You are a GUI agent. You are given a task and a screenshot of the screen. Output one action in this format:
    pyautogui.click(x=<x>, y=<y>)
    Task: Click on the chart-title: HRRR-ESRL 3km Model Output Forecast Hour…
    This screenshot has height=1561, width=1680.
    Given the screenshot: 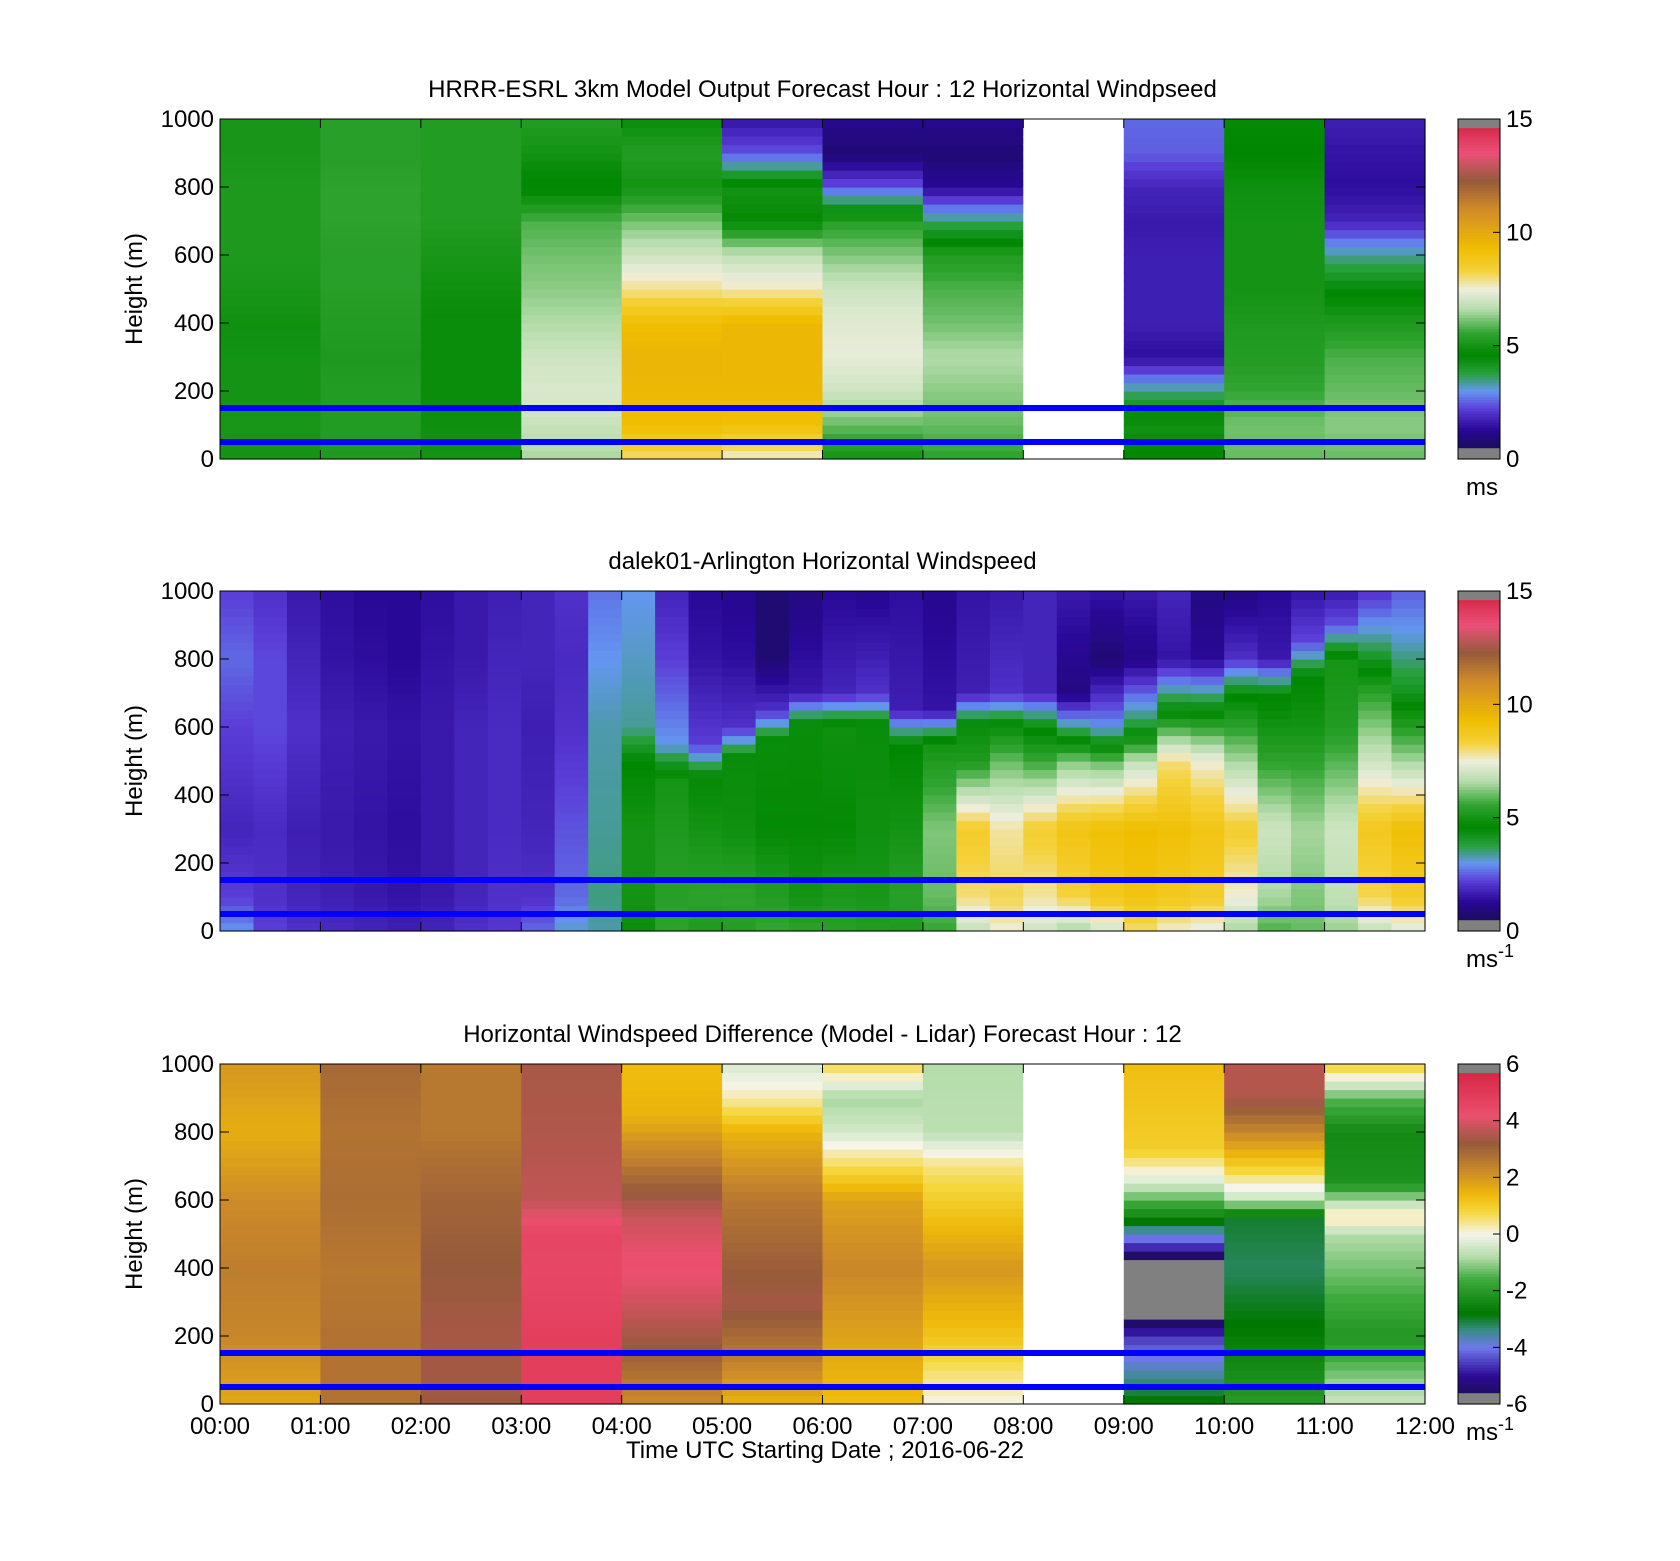 What is the action you would take?
    pyautogui.click(x=822, y=89)
    